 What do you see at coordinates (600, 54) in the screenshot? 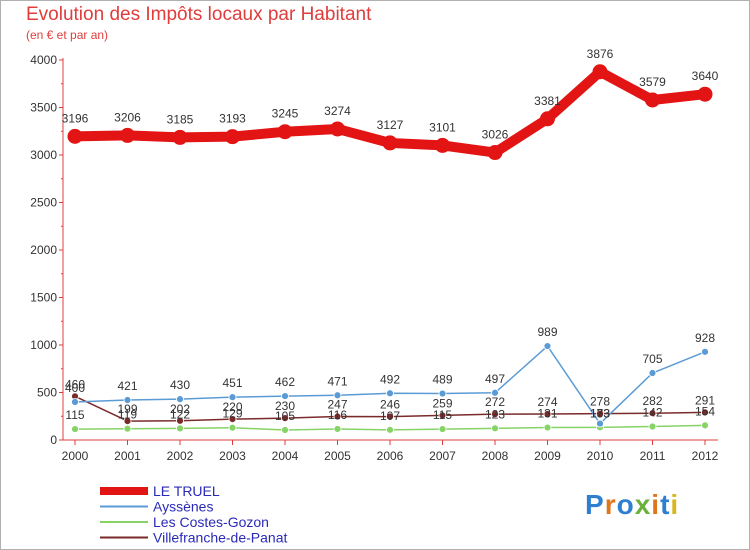
I see `data-label: 3876` at bounding box center [600, 54].